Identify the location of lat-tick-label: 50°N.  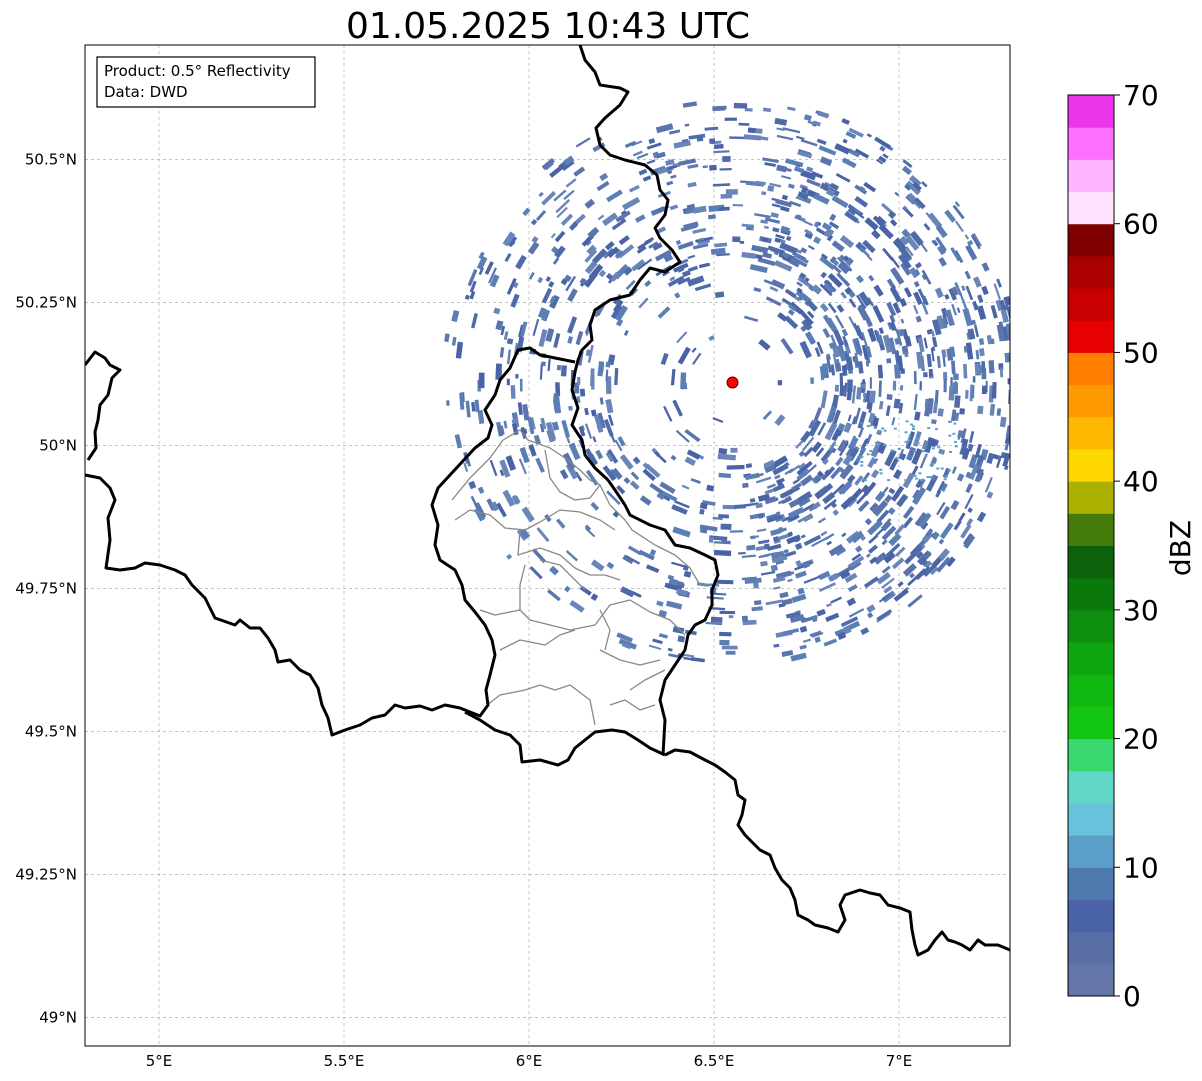
(58, 445).